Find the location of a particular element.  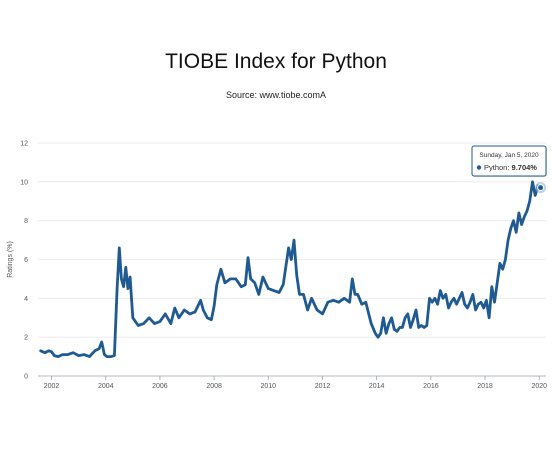

x-tick-label-2002: 2002 is located at coordinates (52, 386).